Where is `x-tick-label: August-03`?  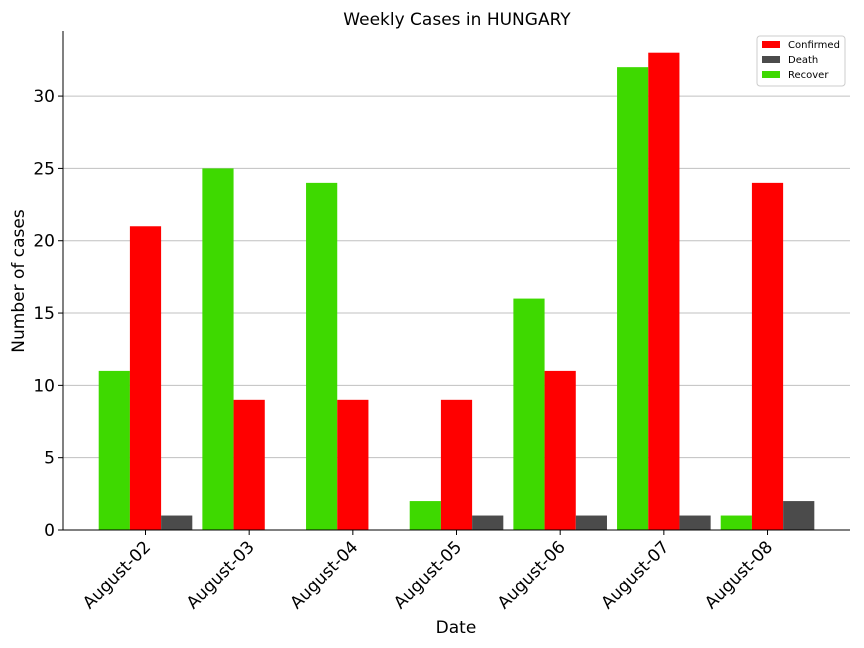
x-tick-label: August-03 is located at coordinates (221, 575).